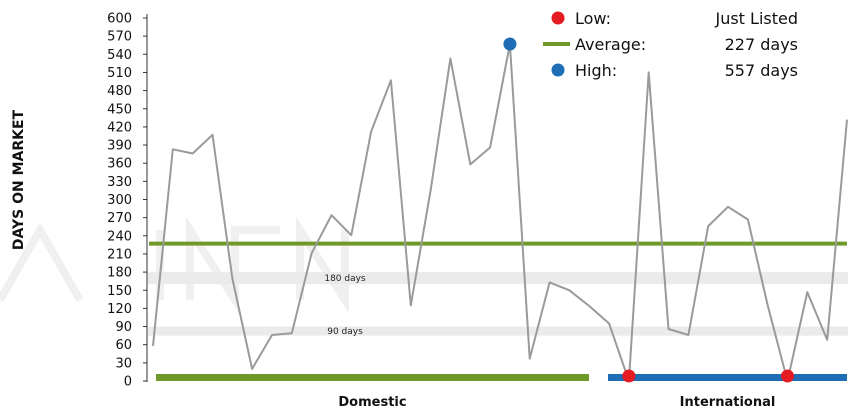 The image size is (851, 410). What do you see at coordinates (128, 382) in the screenshot?
I see `y-tick-label: 0` at bounding box center [128, 382].